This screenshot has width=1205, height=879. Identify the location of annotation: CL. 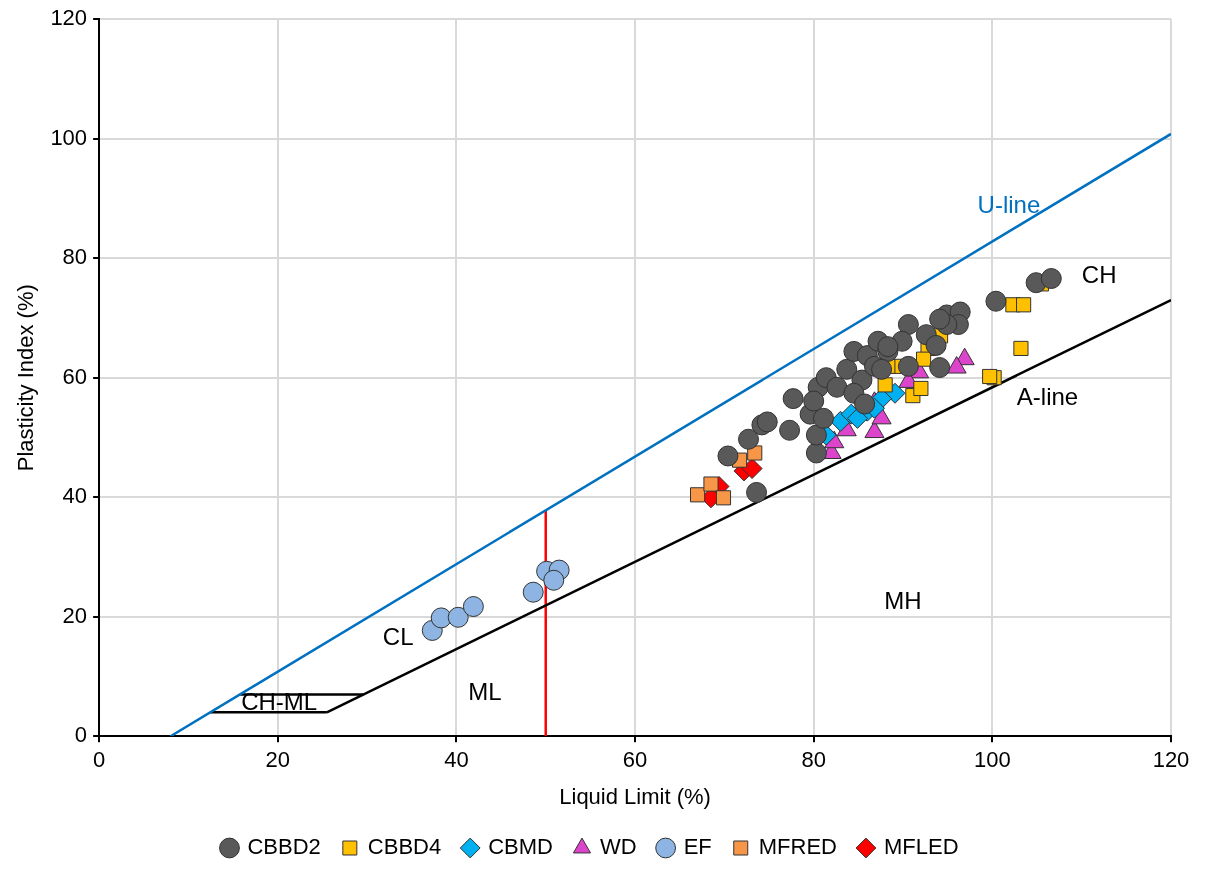
(398, 636).